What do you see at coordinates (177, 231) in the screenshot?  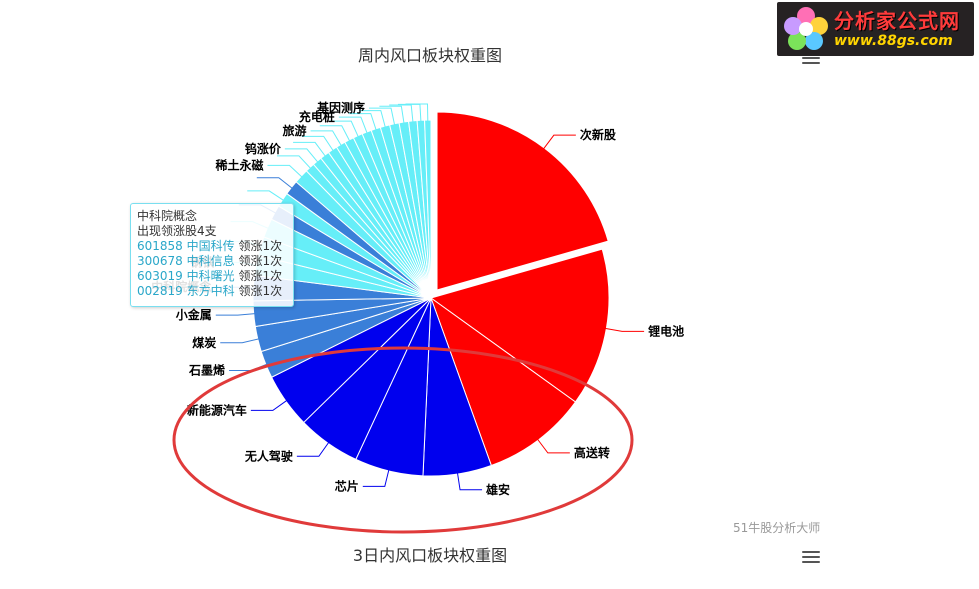 I see `tooltip-subtitle: 出现领涨股4支` at bounding box center [177, 231].